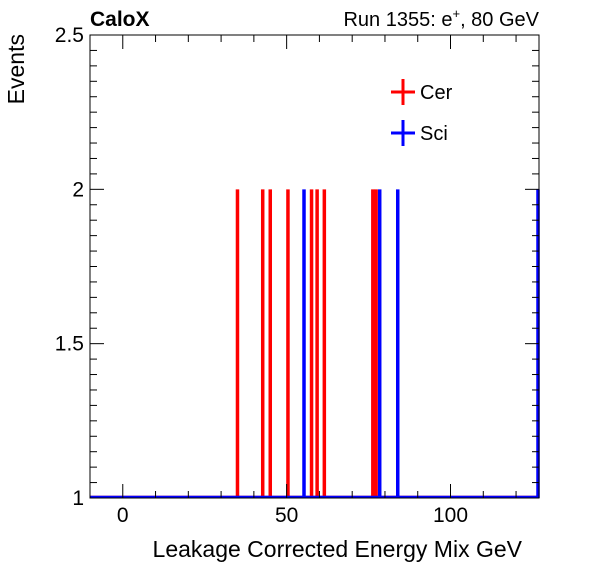 This screenshot has width=596, height=572. I want to click on run-label: Run 1355: e+, 80 GeV, so click(441, 18).